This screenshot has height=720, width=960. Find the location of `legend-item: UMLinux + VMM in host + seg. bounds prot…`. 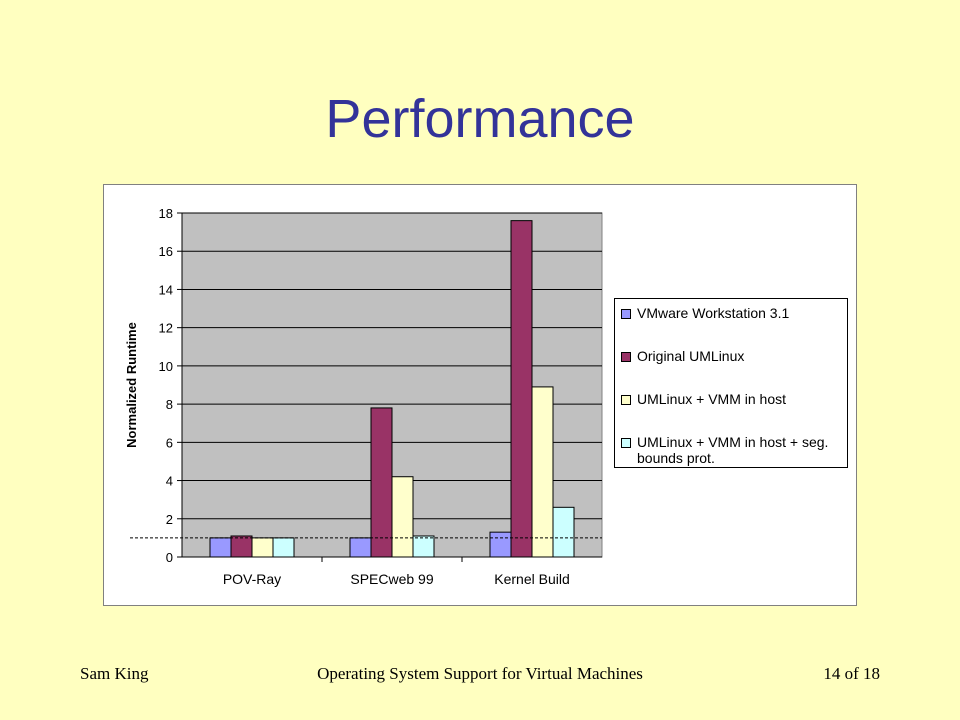

legend-item: UMLinux + VMM in host + seg. bounds prot… is located at coordinates (734, 455).